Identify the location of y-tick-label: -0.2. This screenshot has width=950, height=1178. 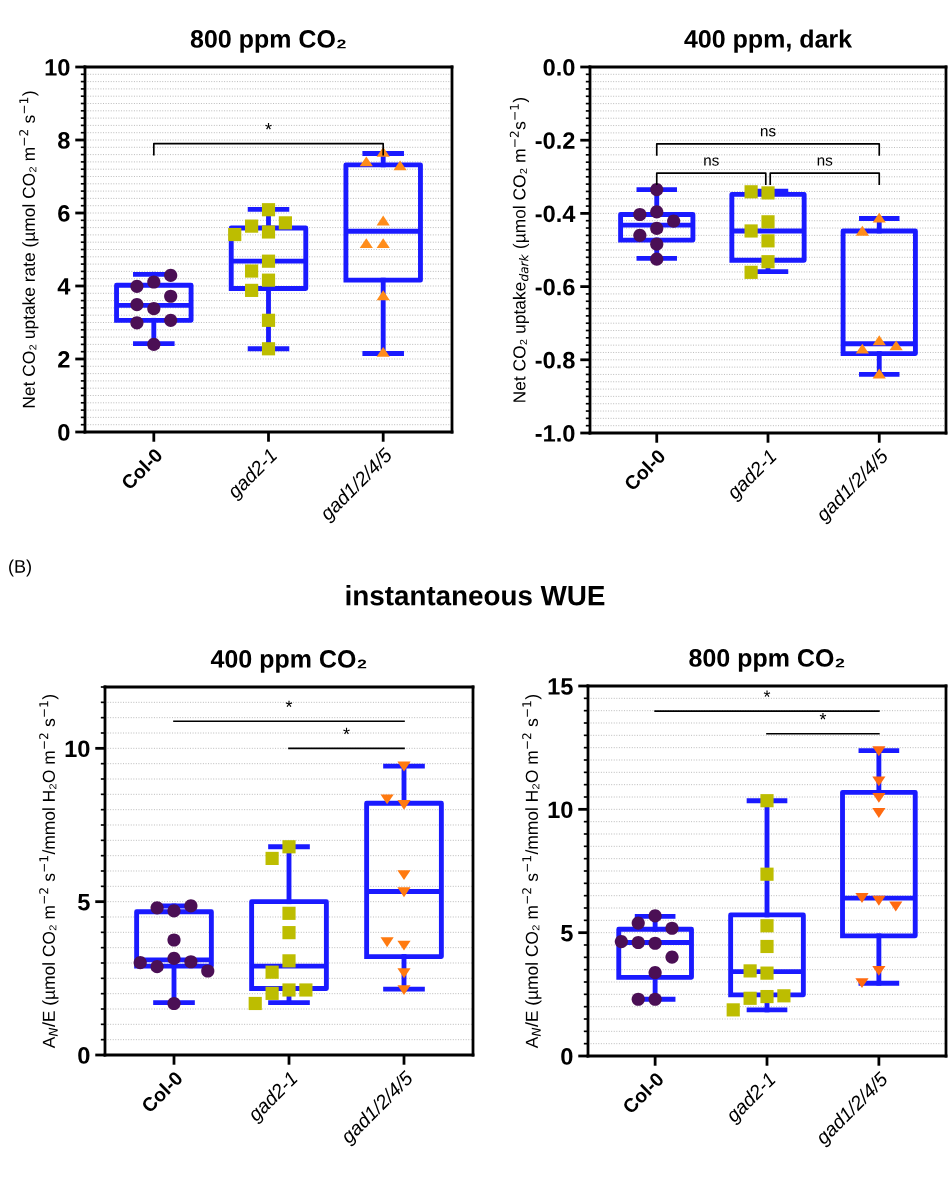
(555, 140).